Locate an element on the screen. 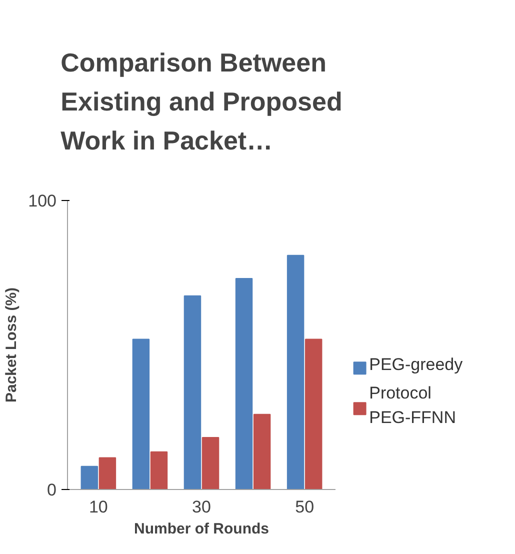 This screenshot has height=554, width=515. y-tick-label: 0 is located at coordinates (52, 490).